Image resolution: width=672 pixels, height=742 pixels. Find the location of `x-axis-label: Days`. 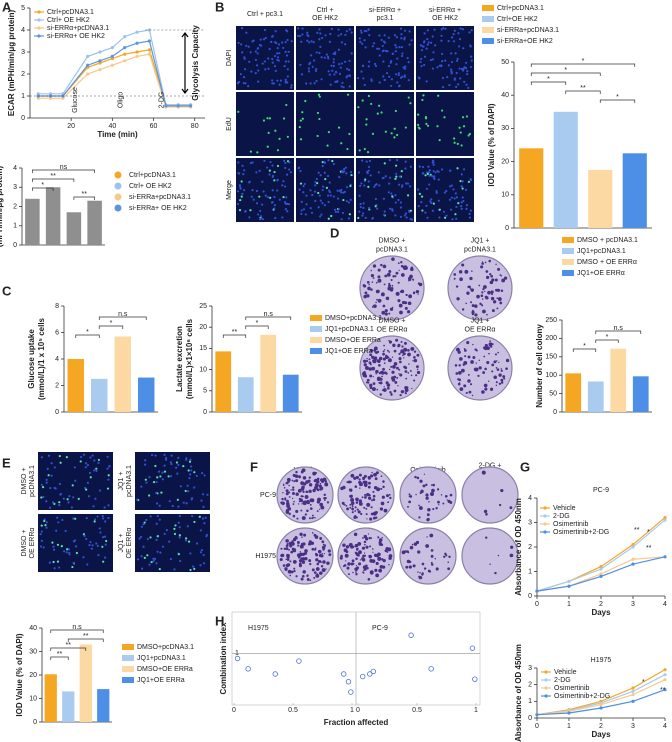

x-axis-label: Days is located at coordinates (601, 734).